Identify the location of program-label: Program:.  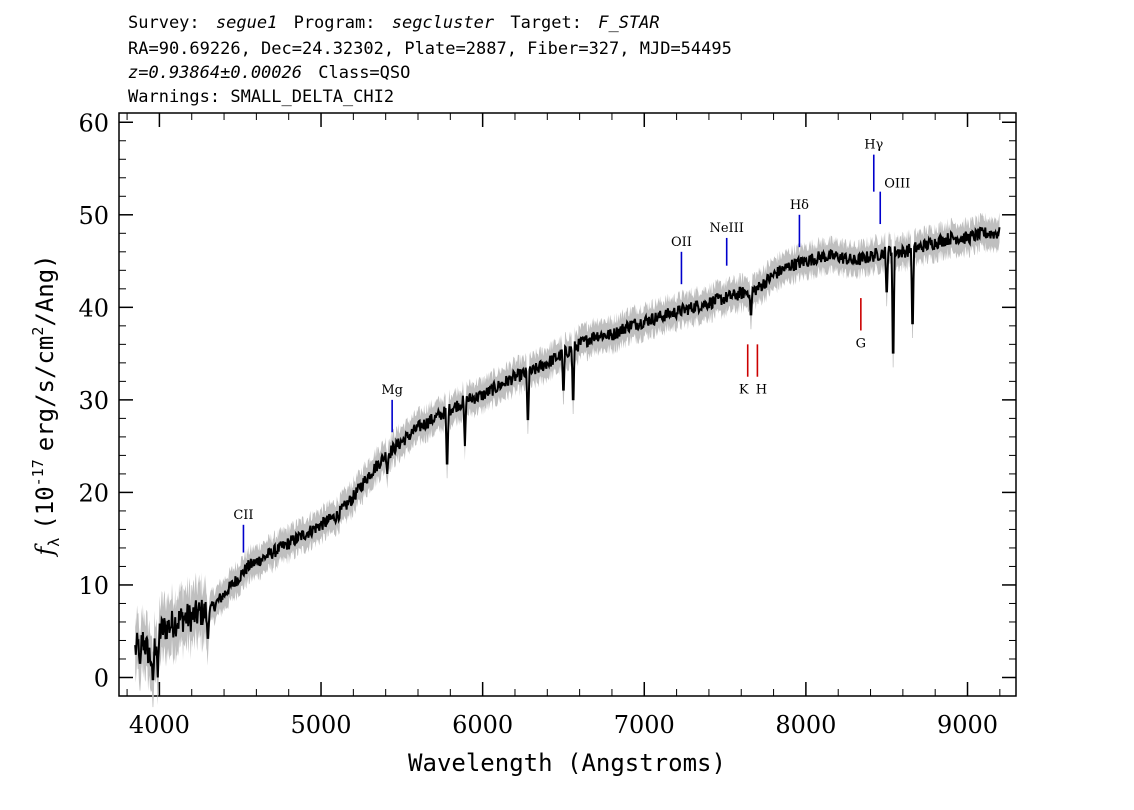
(335, 23).